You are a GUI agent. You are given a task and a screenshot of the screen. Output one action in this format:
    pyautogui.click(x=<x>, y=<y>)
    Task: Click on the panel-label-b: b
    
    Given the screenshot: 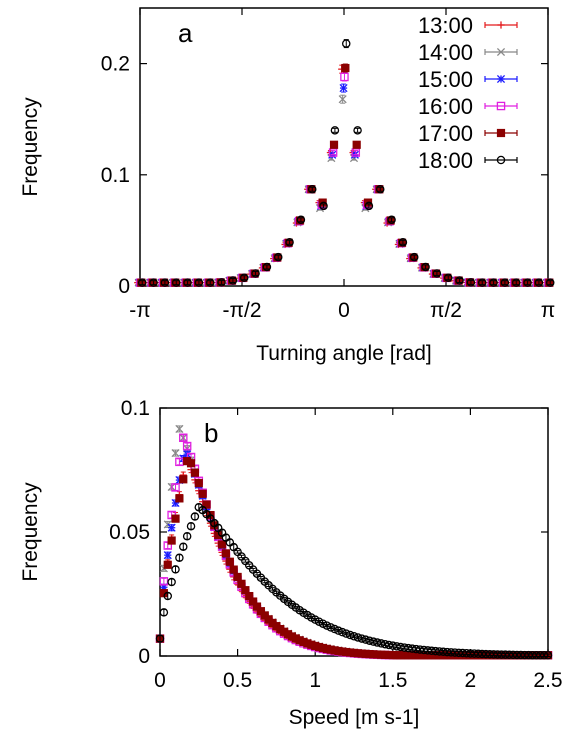 What is the action you would take?
    pyautogui.click(x=211, y=433)
    